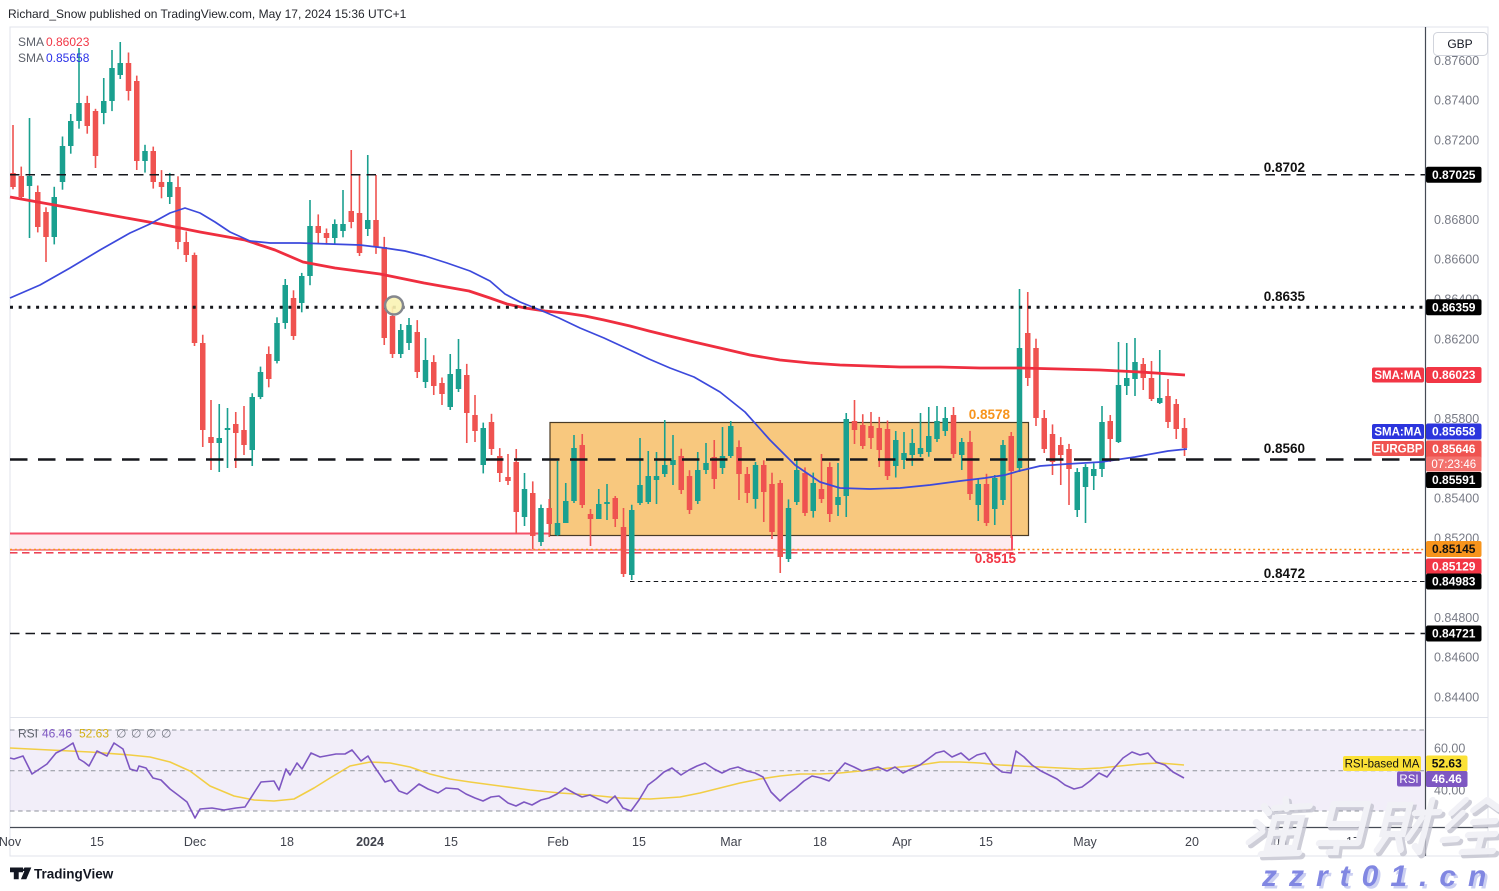 The width and height of the screenshot is (1499, 891). Describe the element at coordinates (1456, 499) in the screenshot. I see `svg-text: 0.85400` at that location.